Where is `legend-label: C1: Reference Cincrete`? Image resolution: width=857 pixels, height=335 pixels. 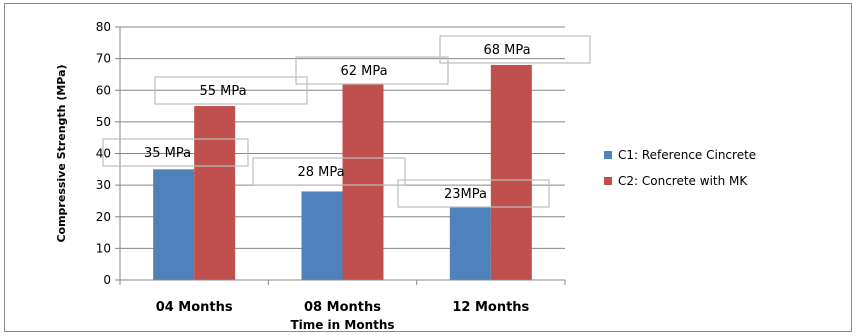 legend-label: C1: Reference Cincrete is located at coordinates (687, 155).